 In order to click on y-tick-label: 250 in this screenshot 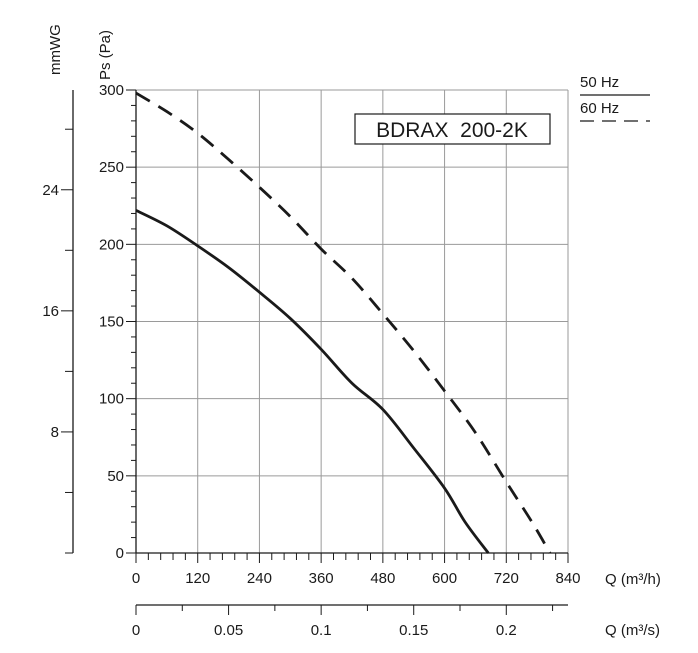, I will do `click(111, 167)`.